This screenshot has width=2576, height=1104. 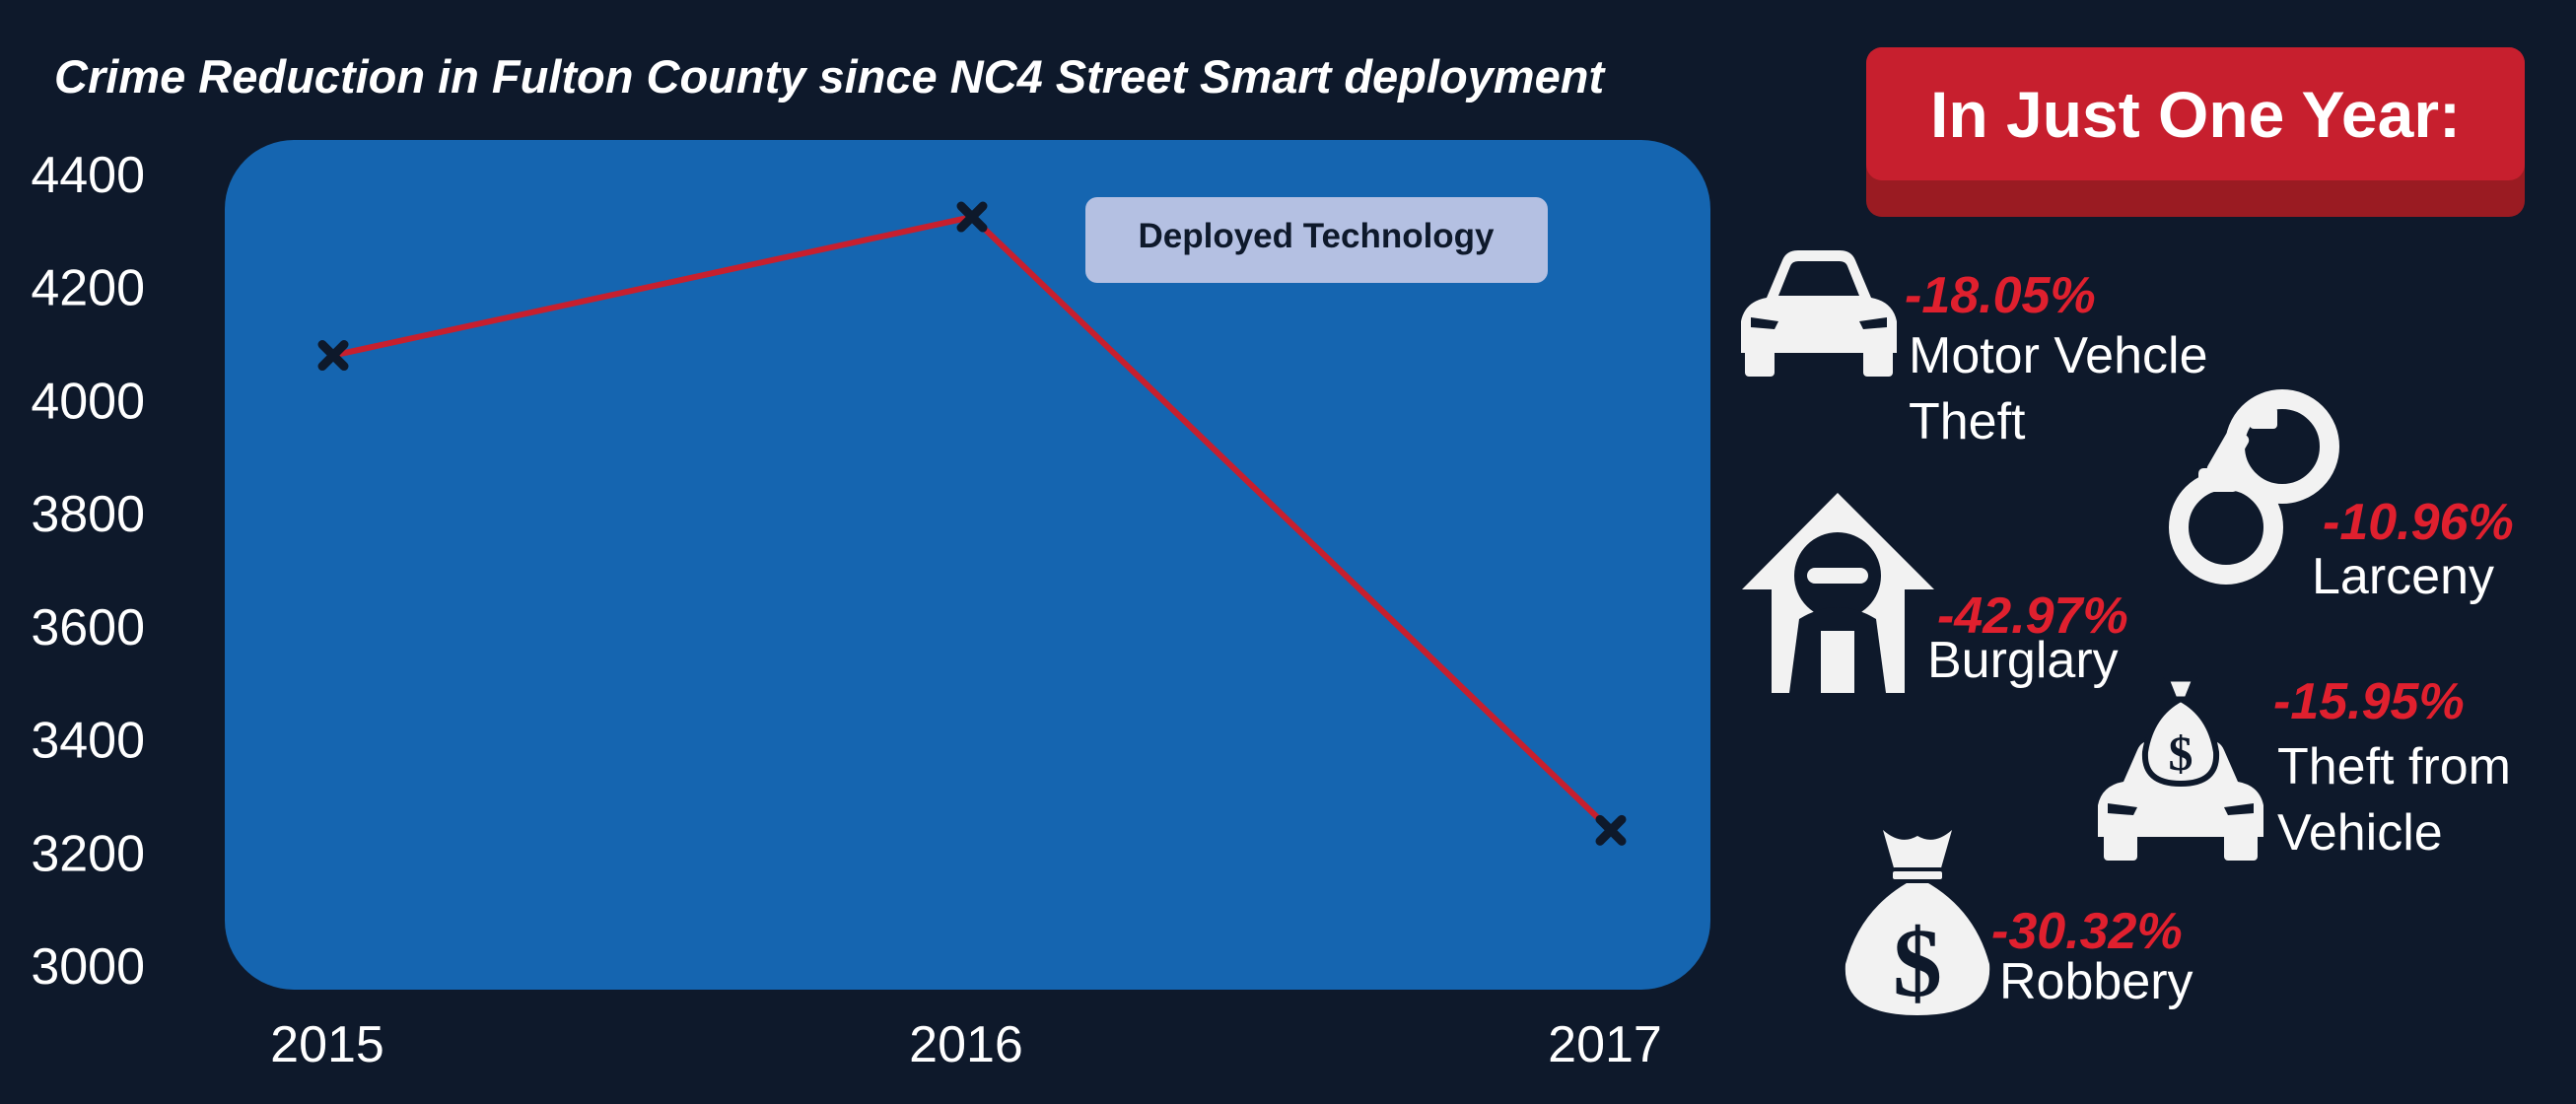 I want to click on x-axis: 2015 2016 2017, so click(x=966, y=1044).